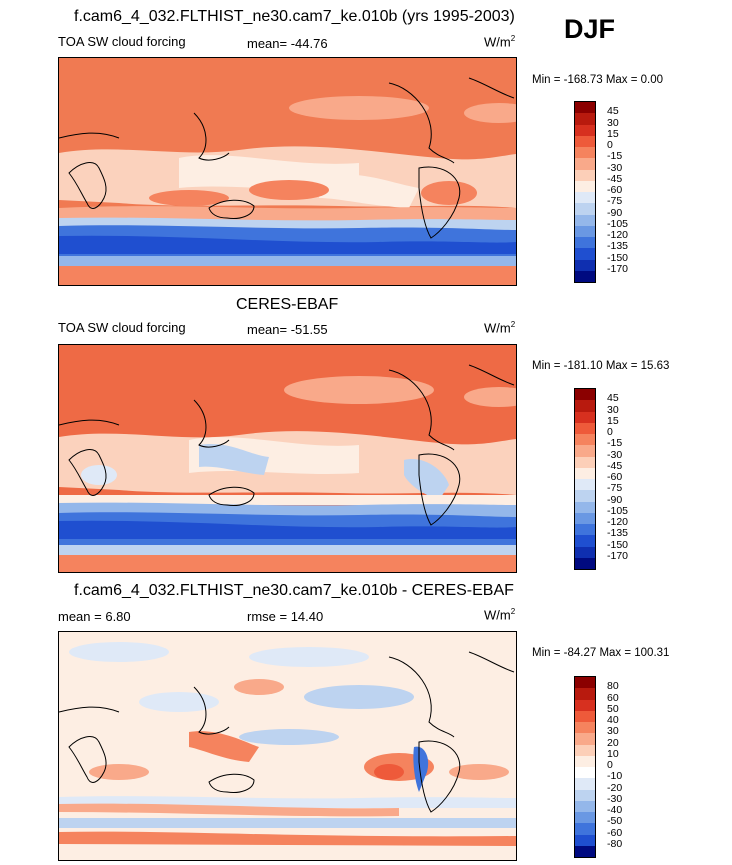 The image size is (732, 865). I want to click on colorbar-tick-label: 40, so click(613, 720).